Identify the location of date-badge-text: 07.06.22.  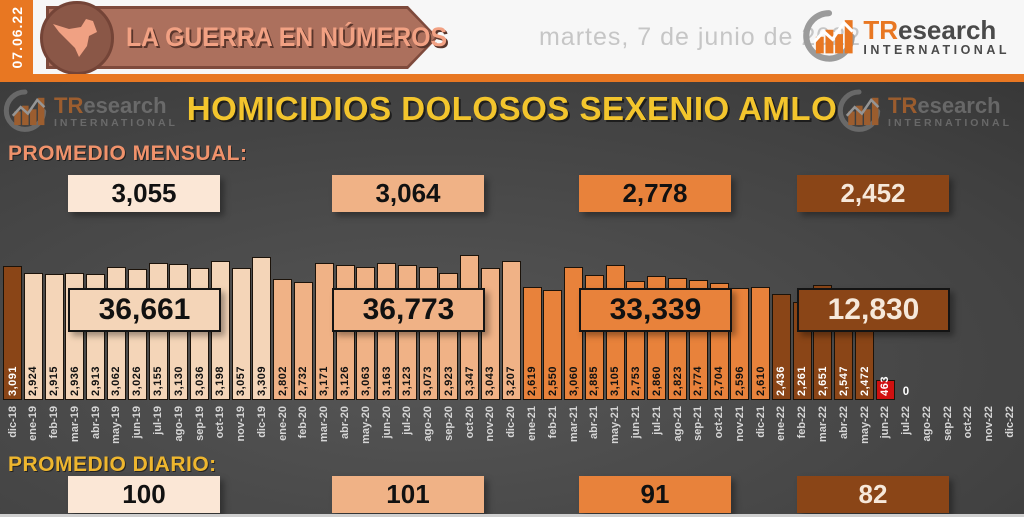
(16, 37).